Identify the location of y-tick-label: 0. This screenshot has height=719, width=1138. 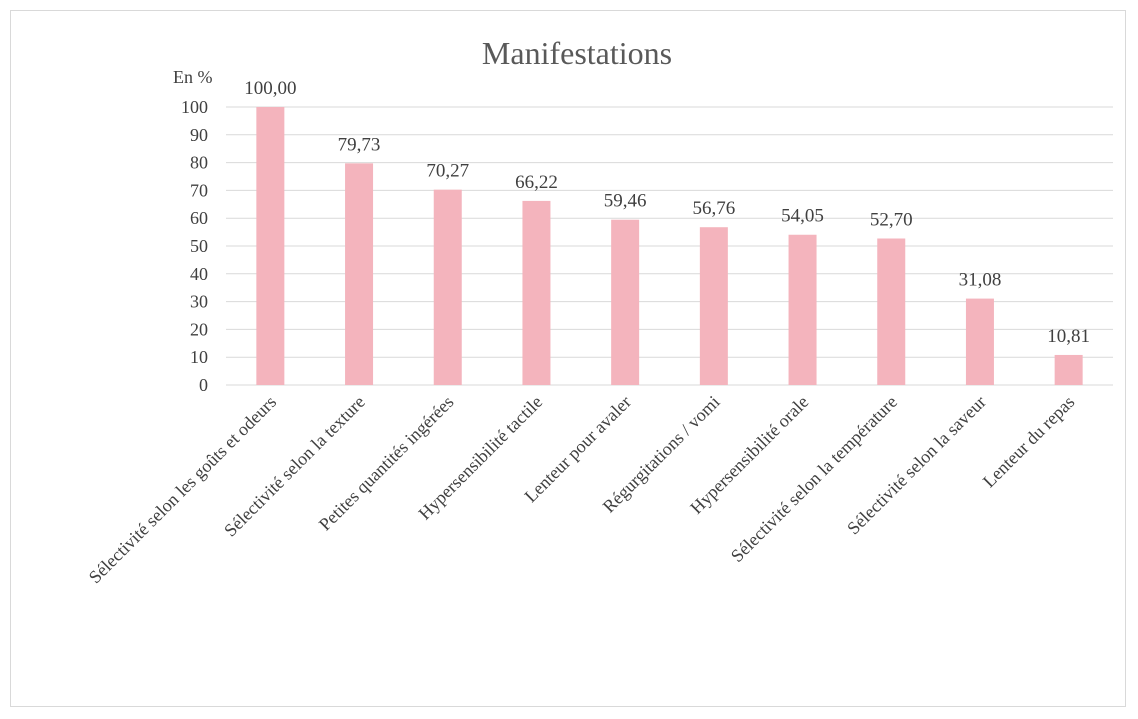
(203, 385).